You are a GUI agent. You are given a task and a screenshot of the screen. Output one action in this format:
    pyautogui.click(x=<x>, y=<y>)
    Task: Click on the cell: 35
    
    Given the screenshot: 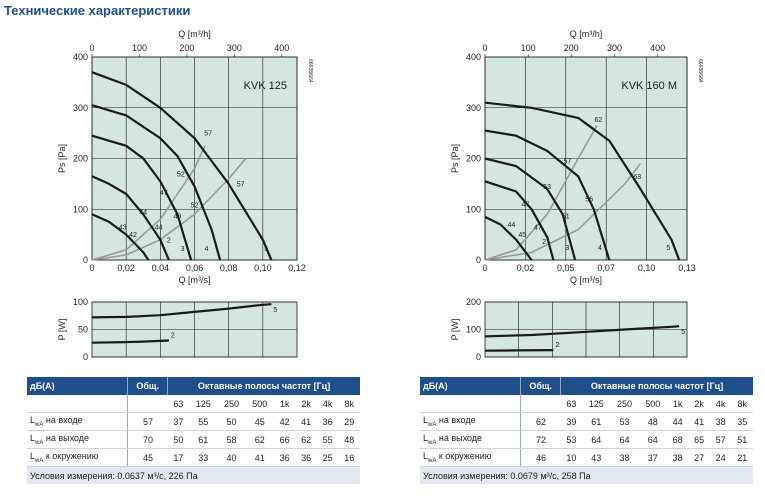 What is the action you would take?
    pyautogui.click(x=742, y=421)
    